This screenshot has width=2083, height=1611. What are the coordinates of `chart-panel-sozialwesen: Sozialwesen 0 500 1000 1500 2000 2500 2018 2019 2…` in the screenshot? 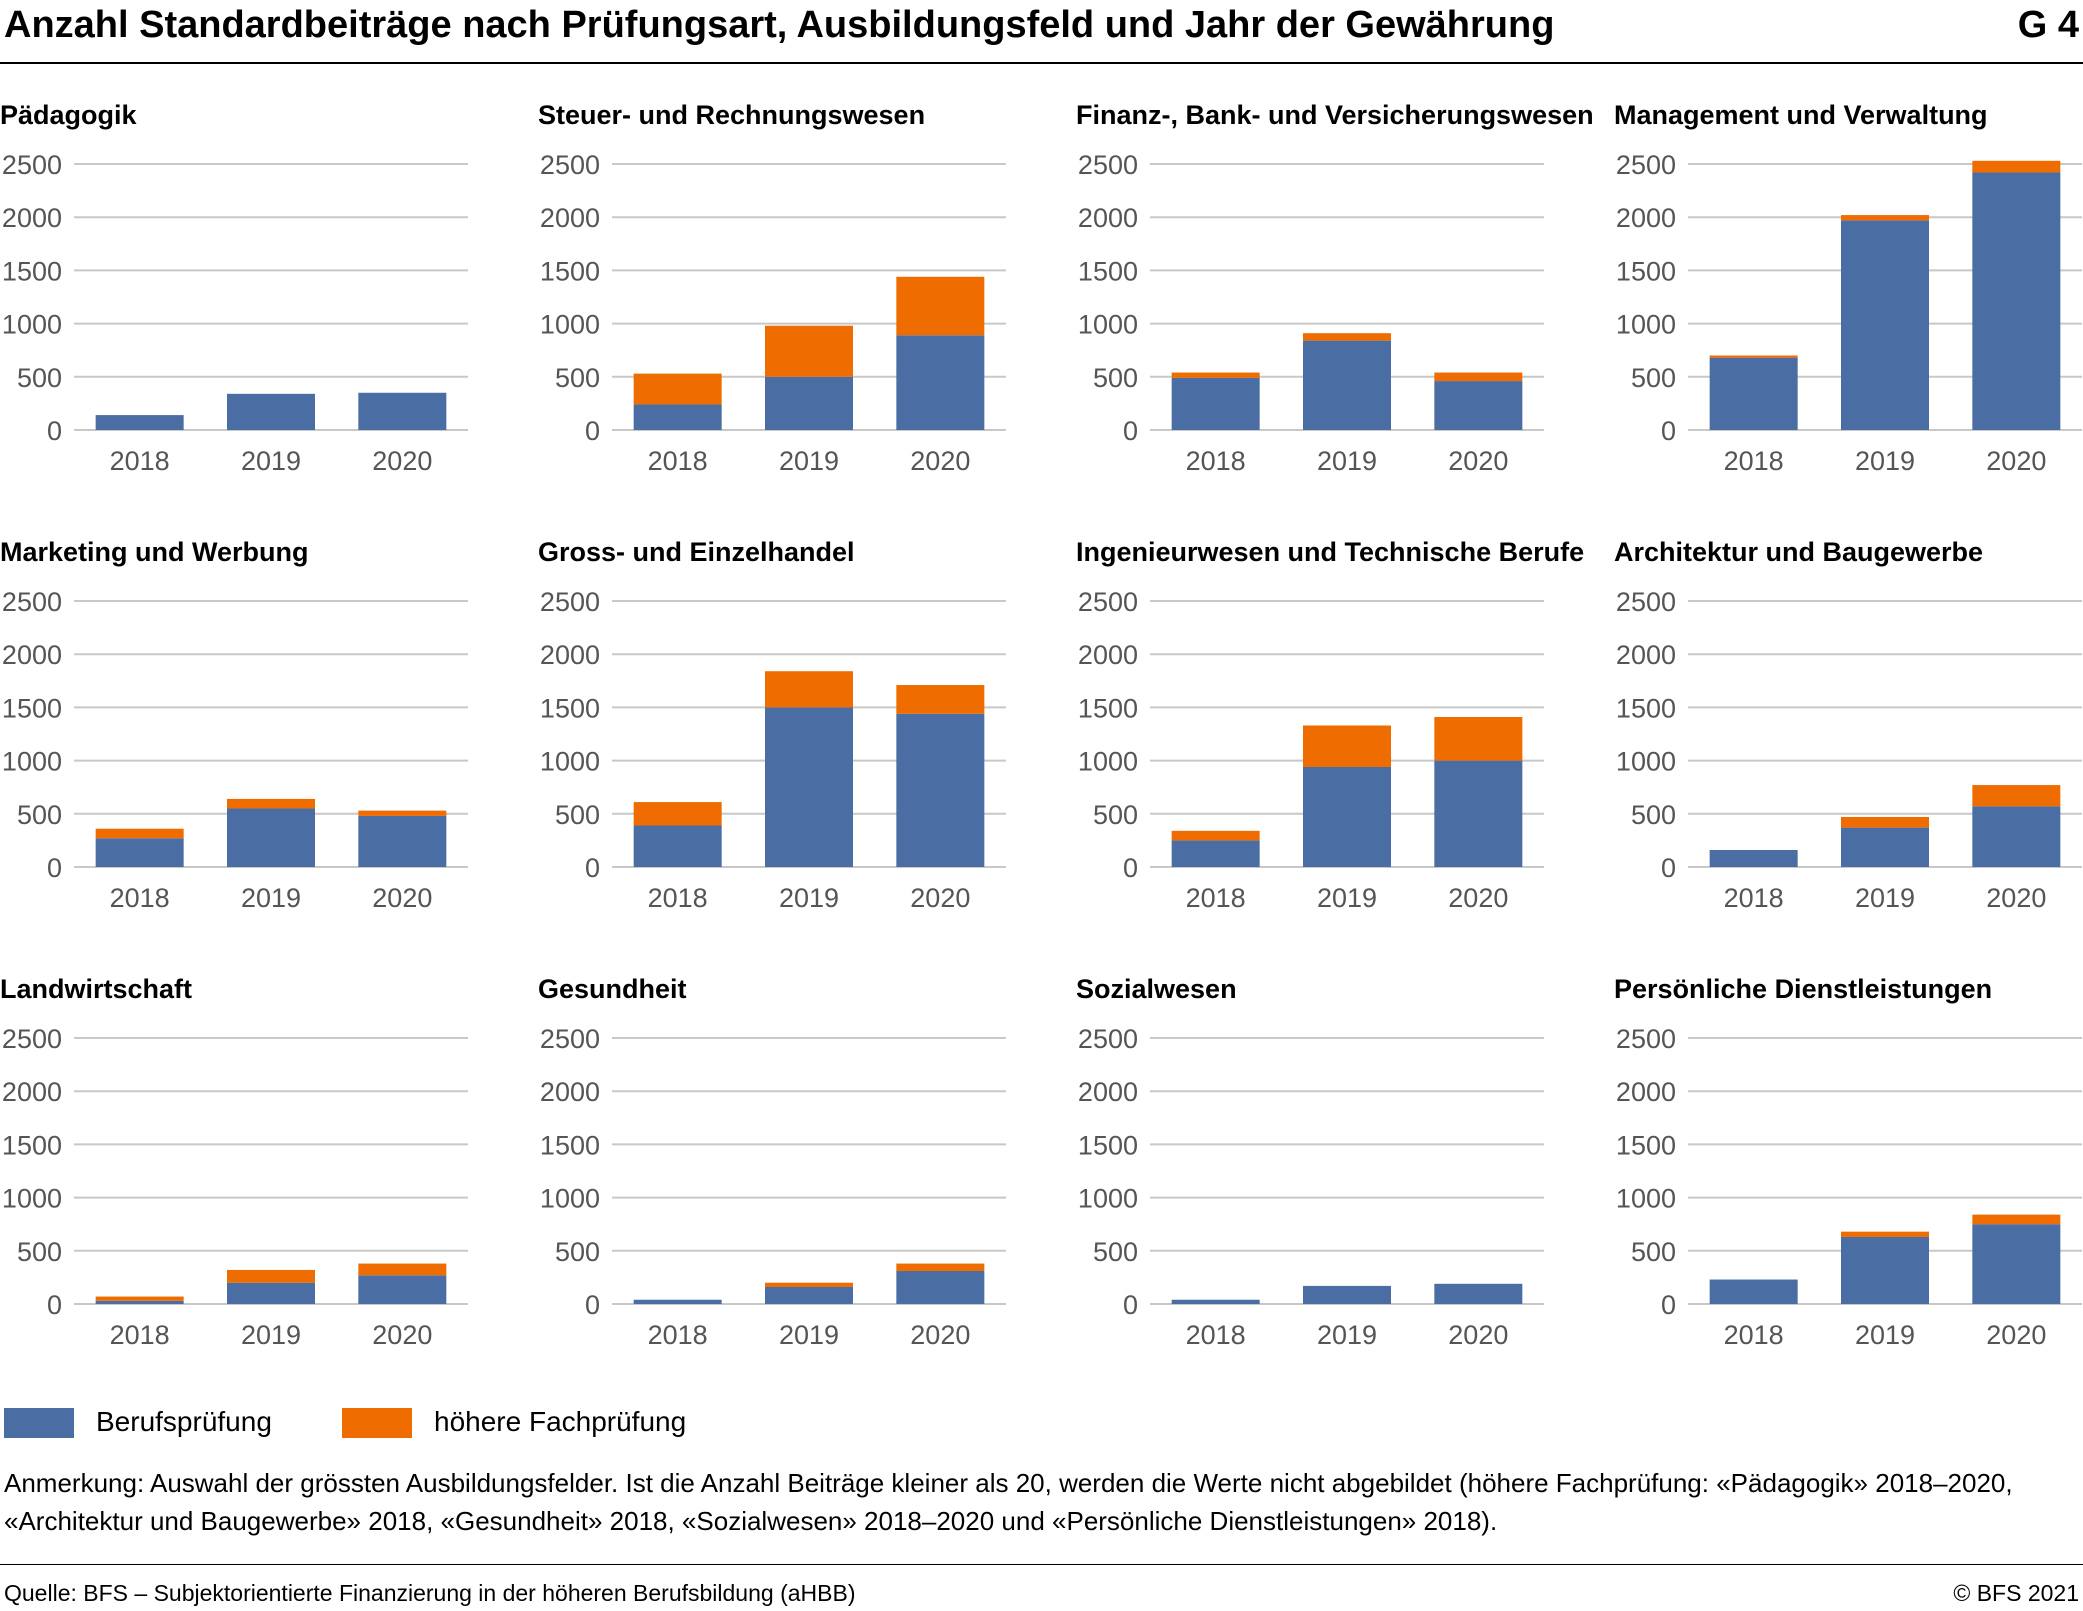 It's located at (1336, 1174).